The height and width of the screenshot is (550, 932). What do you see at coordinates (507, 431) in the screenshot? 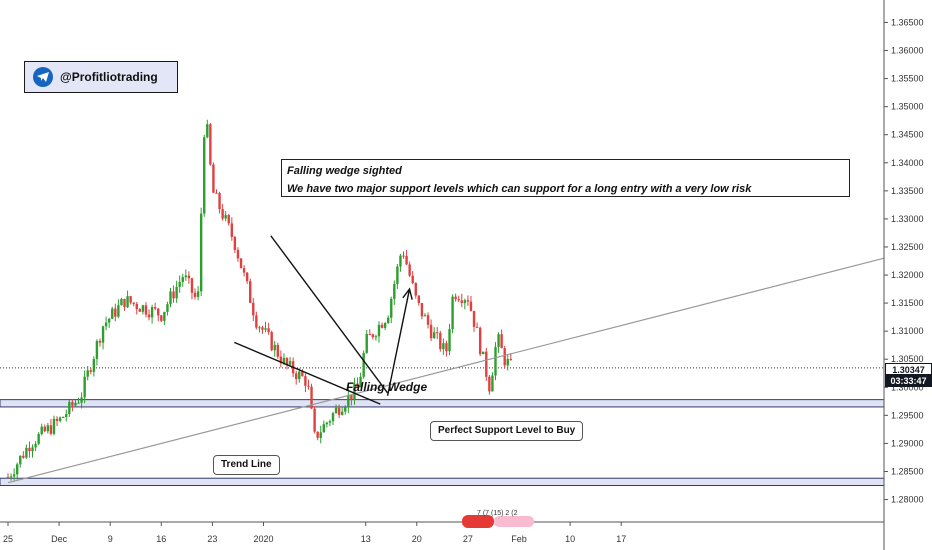
I see `support-callout: Perfect Support Level to Buy` at bounding box center [507, 431].